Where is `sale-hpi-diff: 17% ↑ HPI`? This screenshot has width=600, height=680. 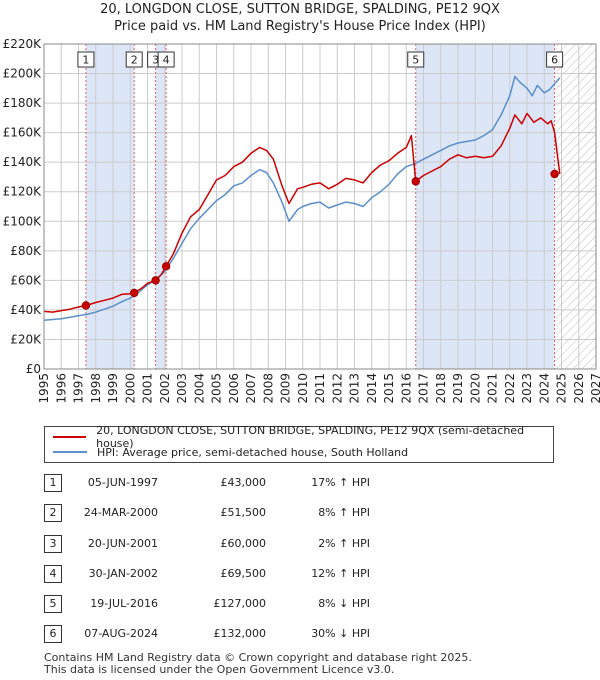 sale-hpi-diff: 17% ↑ HPI is located at coordinates (340, 482).